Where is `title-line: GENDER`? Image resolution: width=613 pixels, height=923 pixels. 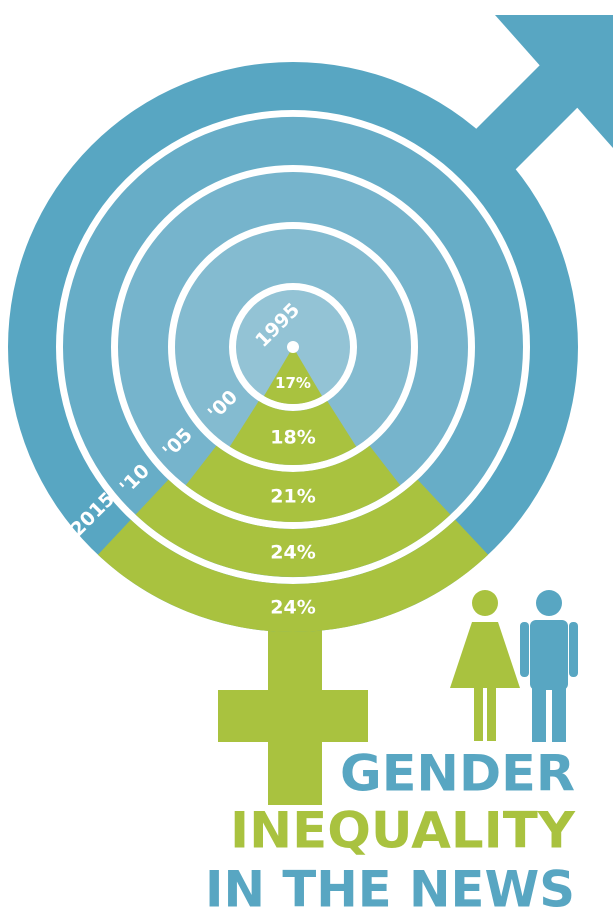 title-line: GENDER is located at coordinates (457, 774).